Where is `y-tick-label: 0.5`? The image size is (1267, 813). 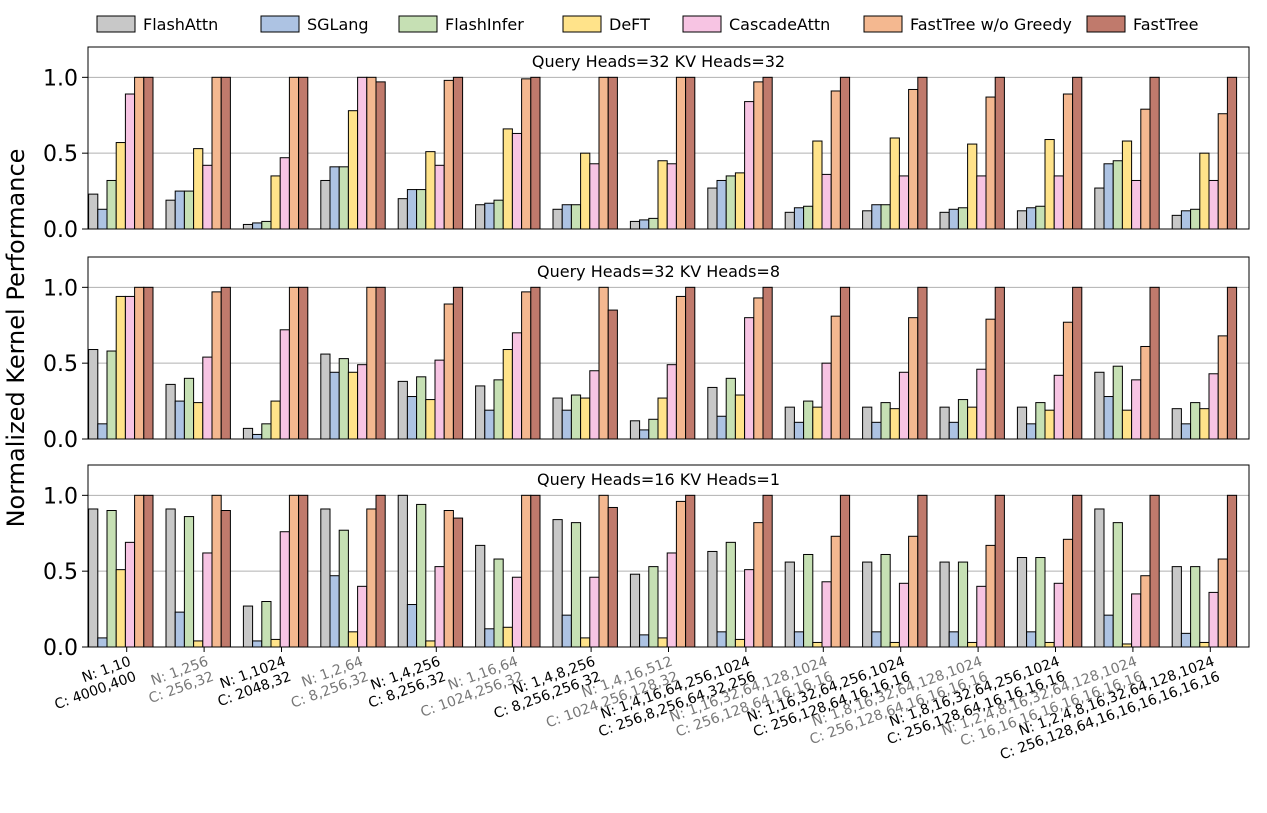
y-tick-label: 0.5 is located at coordinates (60, 154).